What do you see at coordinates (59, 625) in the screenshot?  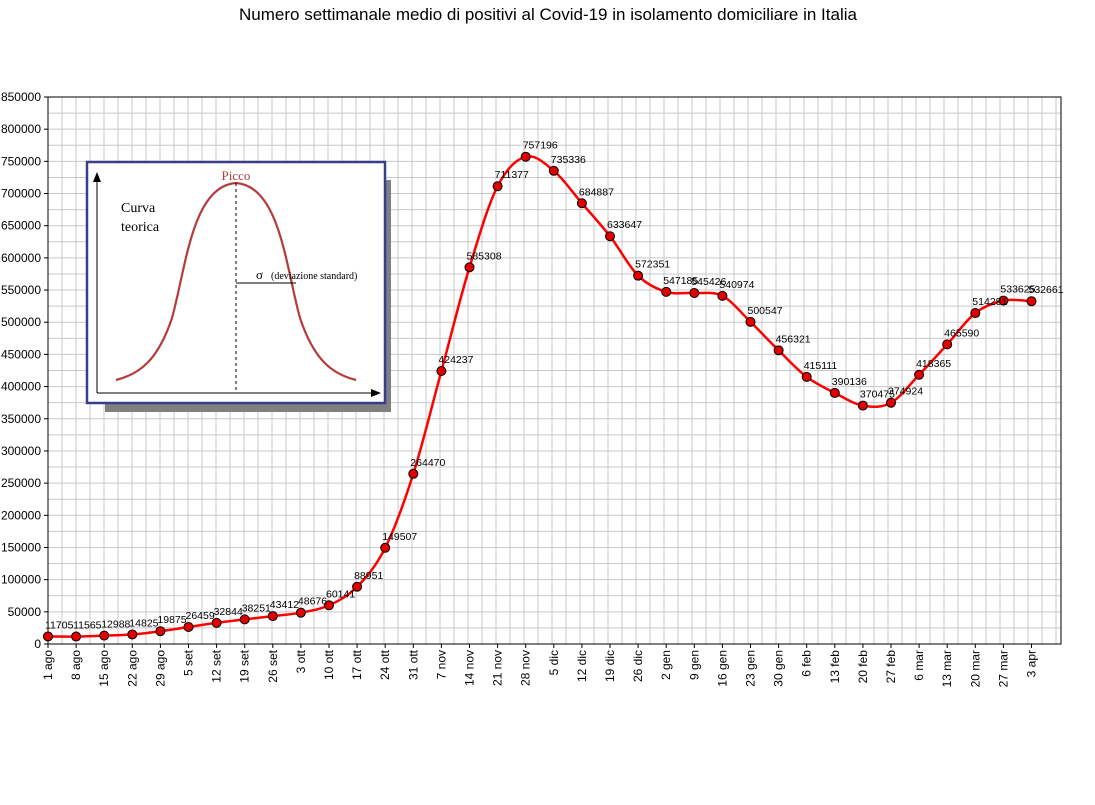 I see `data-label: 11705` at bounding box center [59, 625].